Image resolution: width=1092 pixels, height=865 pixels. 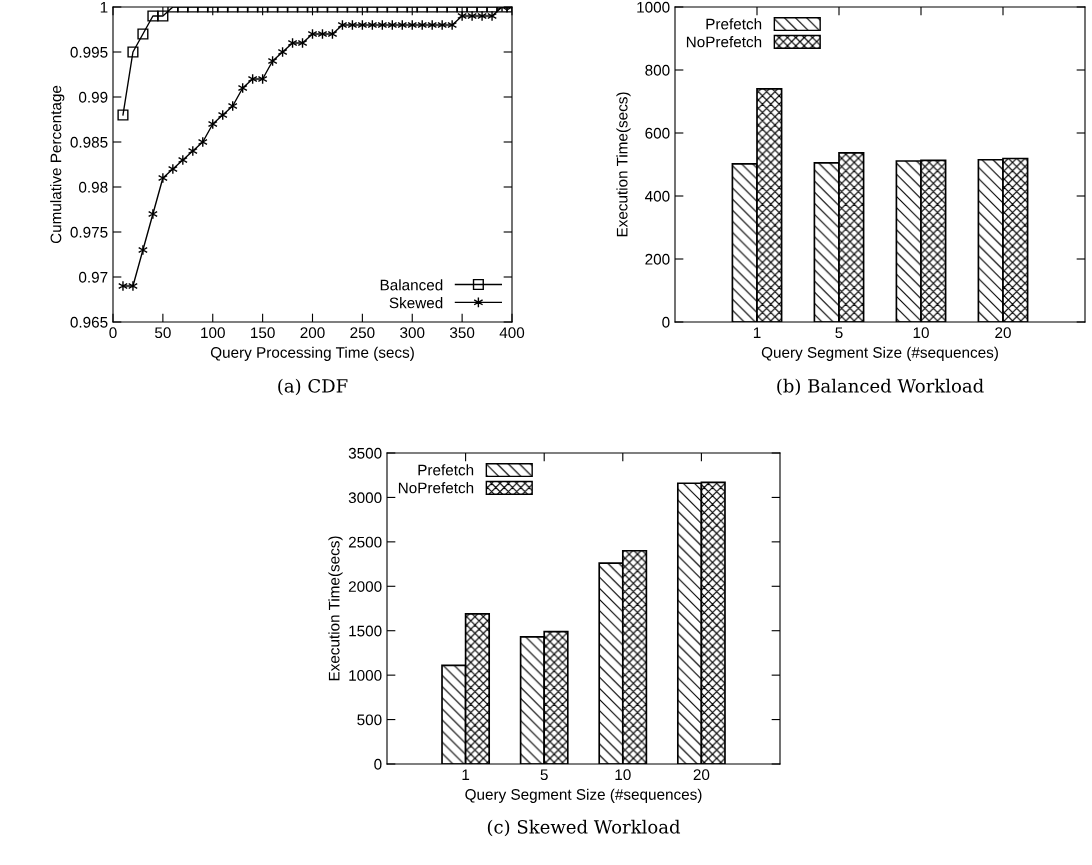 I want to click on y-tick-label: 1500, so click(x=365, y=631).